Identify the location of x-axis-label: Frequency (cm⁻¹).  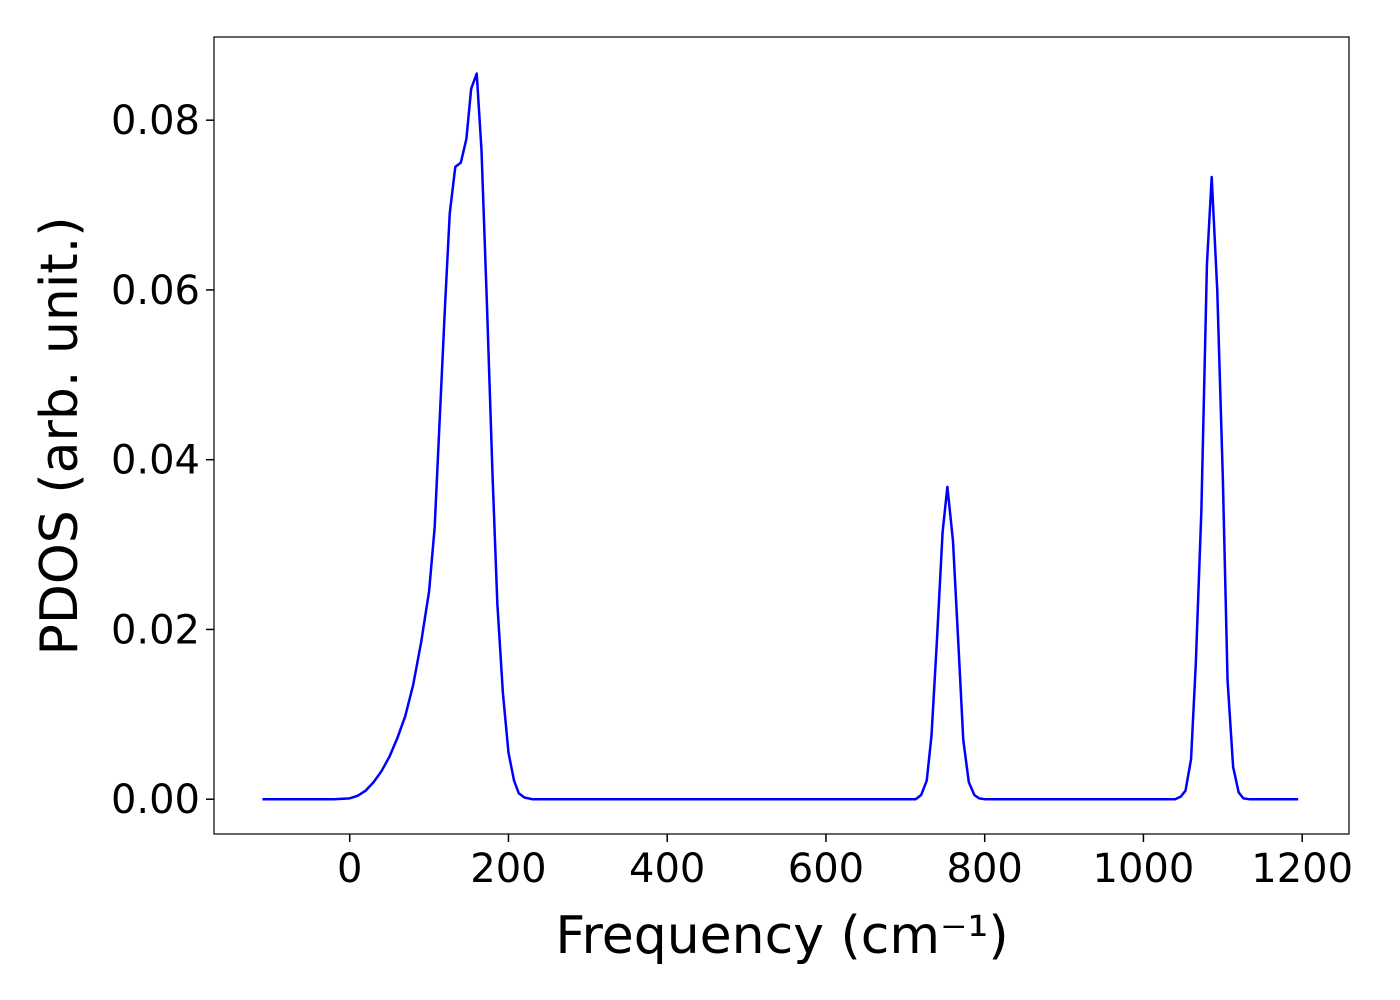
(781, 936).